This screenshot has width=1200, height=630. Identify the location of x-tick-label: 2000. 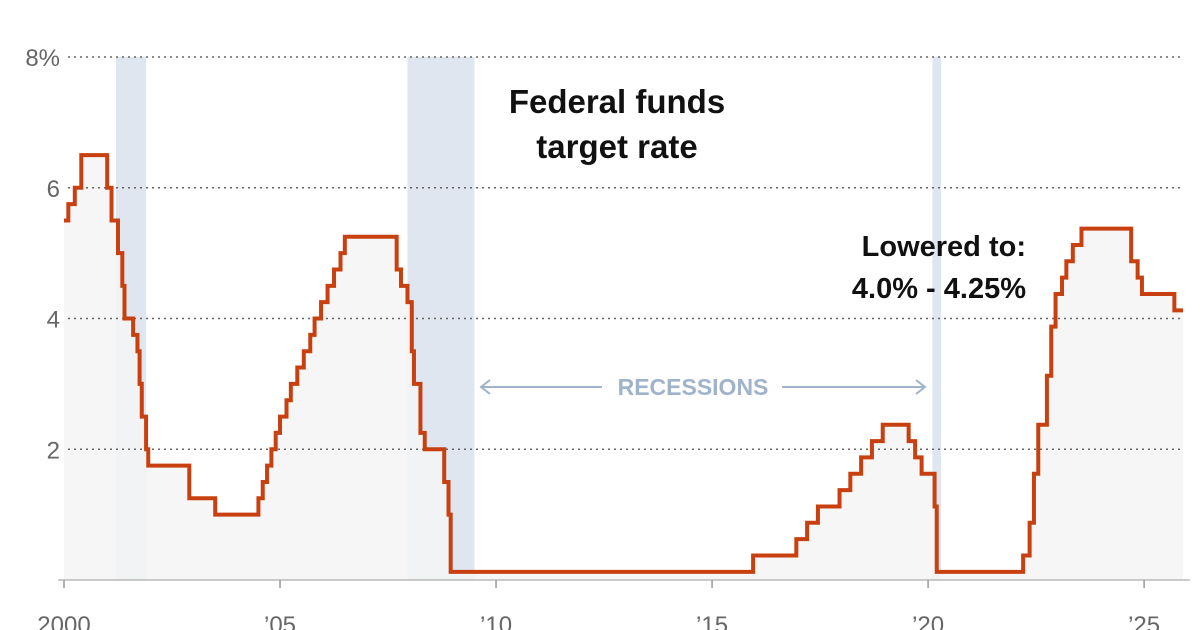
(63, 621).